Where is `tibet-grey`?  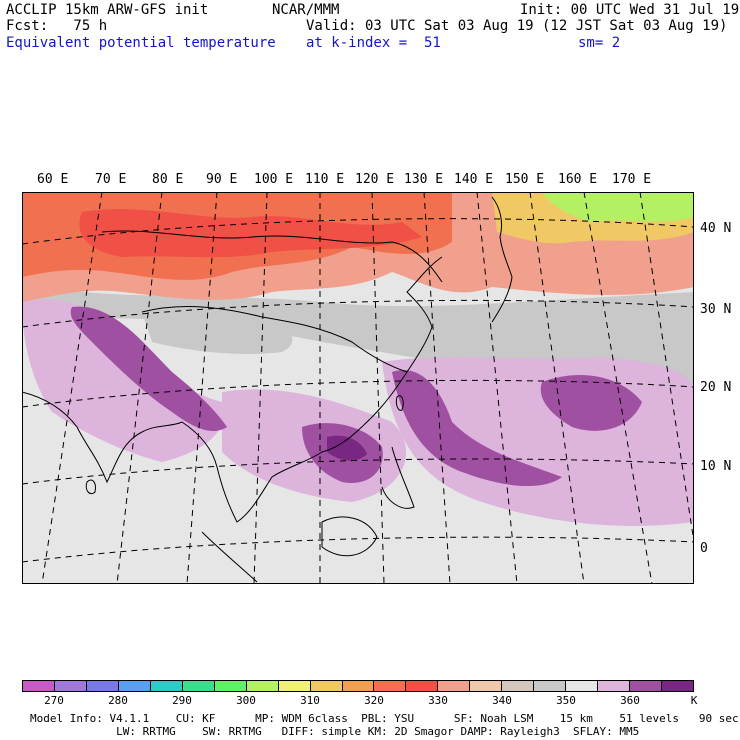
tibet-grey is located at coordinates (217, 330).